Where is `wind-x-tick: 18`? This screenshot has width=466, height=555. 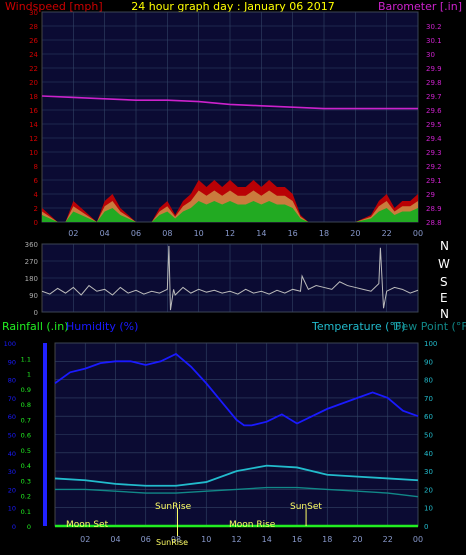 wind-x-tick: 18 is located at coordinates (324, 233).